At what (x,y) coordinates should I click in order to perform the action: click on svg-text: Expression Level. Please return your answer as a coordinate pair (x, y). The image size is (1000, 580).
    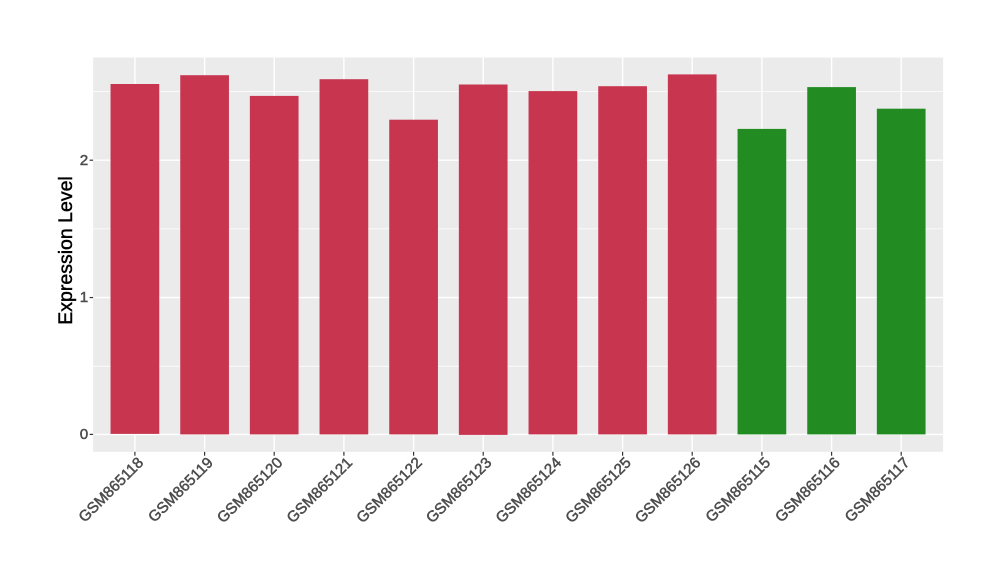
    Looking at the image, I should click on (66, 250).